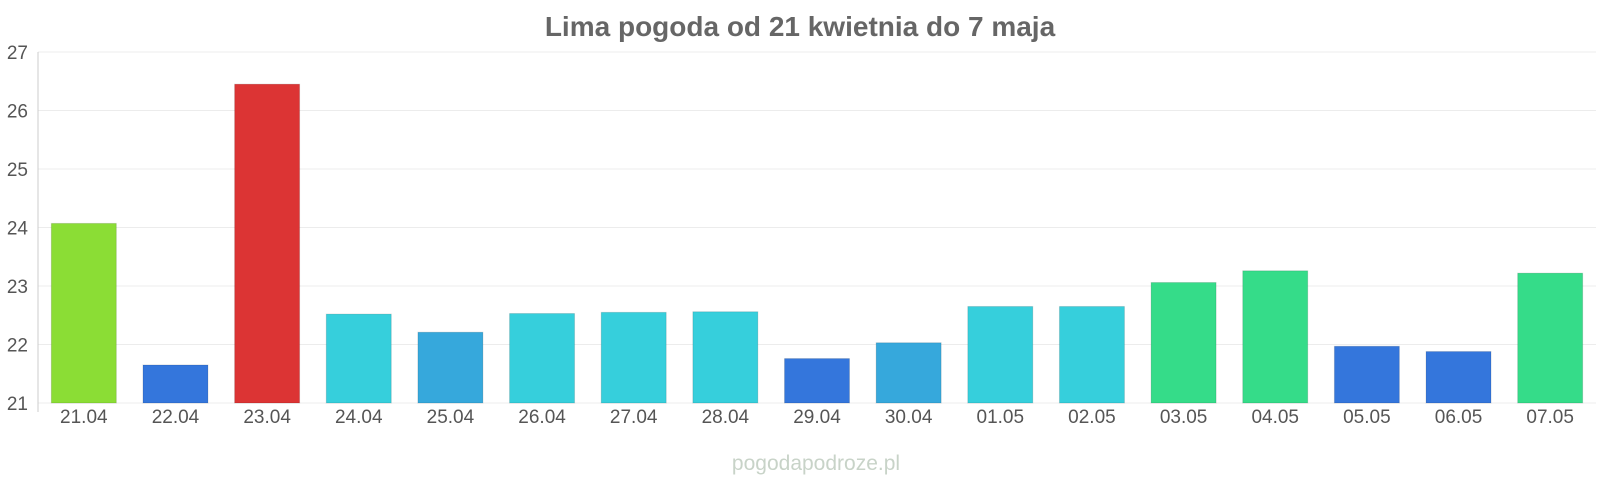  What do you see at coordinates (1366, 374) in the screenshot?
I see `bar-05.05` at bounding box center [1366, 374].